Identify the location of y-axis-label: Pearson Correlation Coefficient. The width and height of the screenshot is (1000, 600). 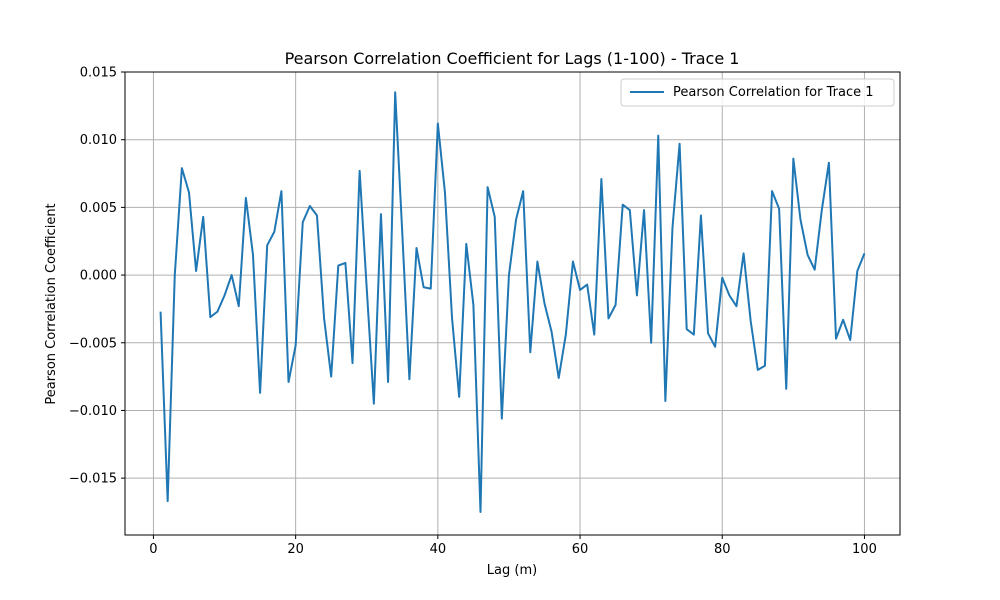
(51, 303).